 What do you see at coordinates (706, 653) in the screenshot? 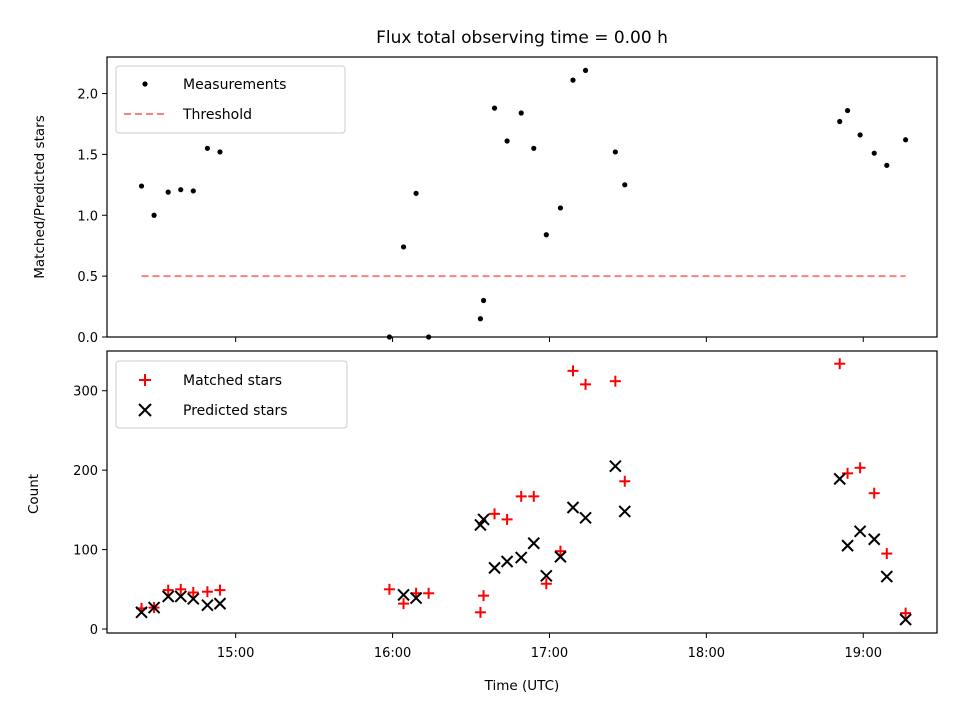
I see `bottom-x-tick-label: 18:00` at bounding box center [706, 653].